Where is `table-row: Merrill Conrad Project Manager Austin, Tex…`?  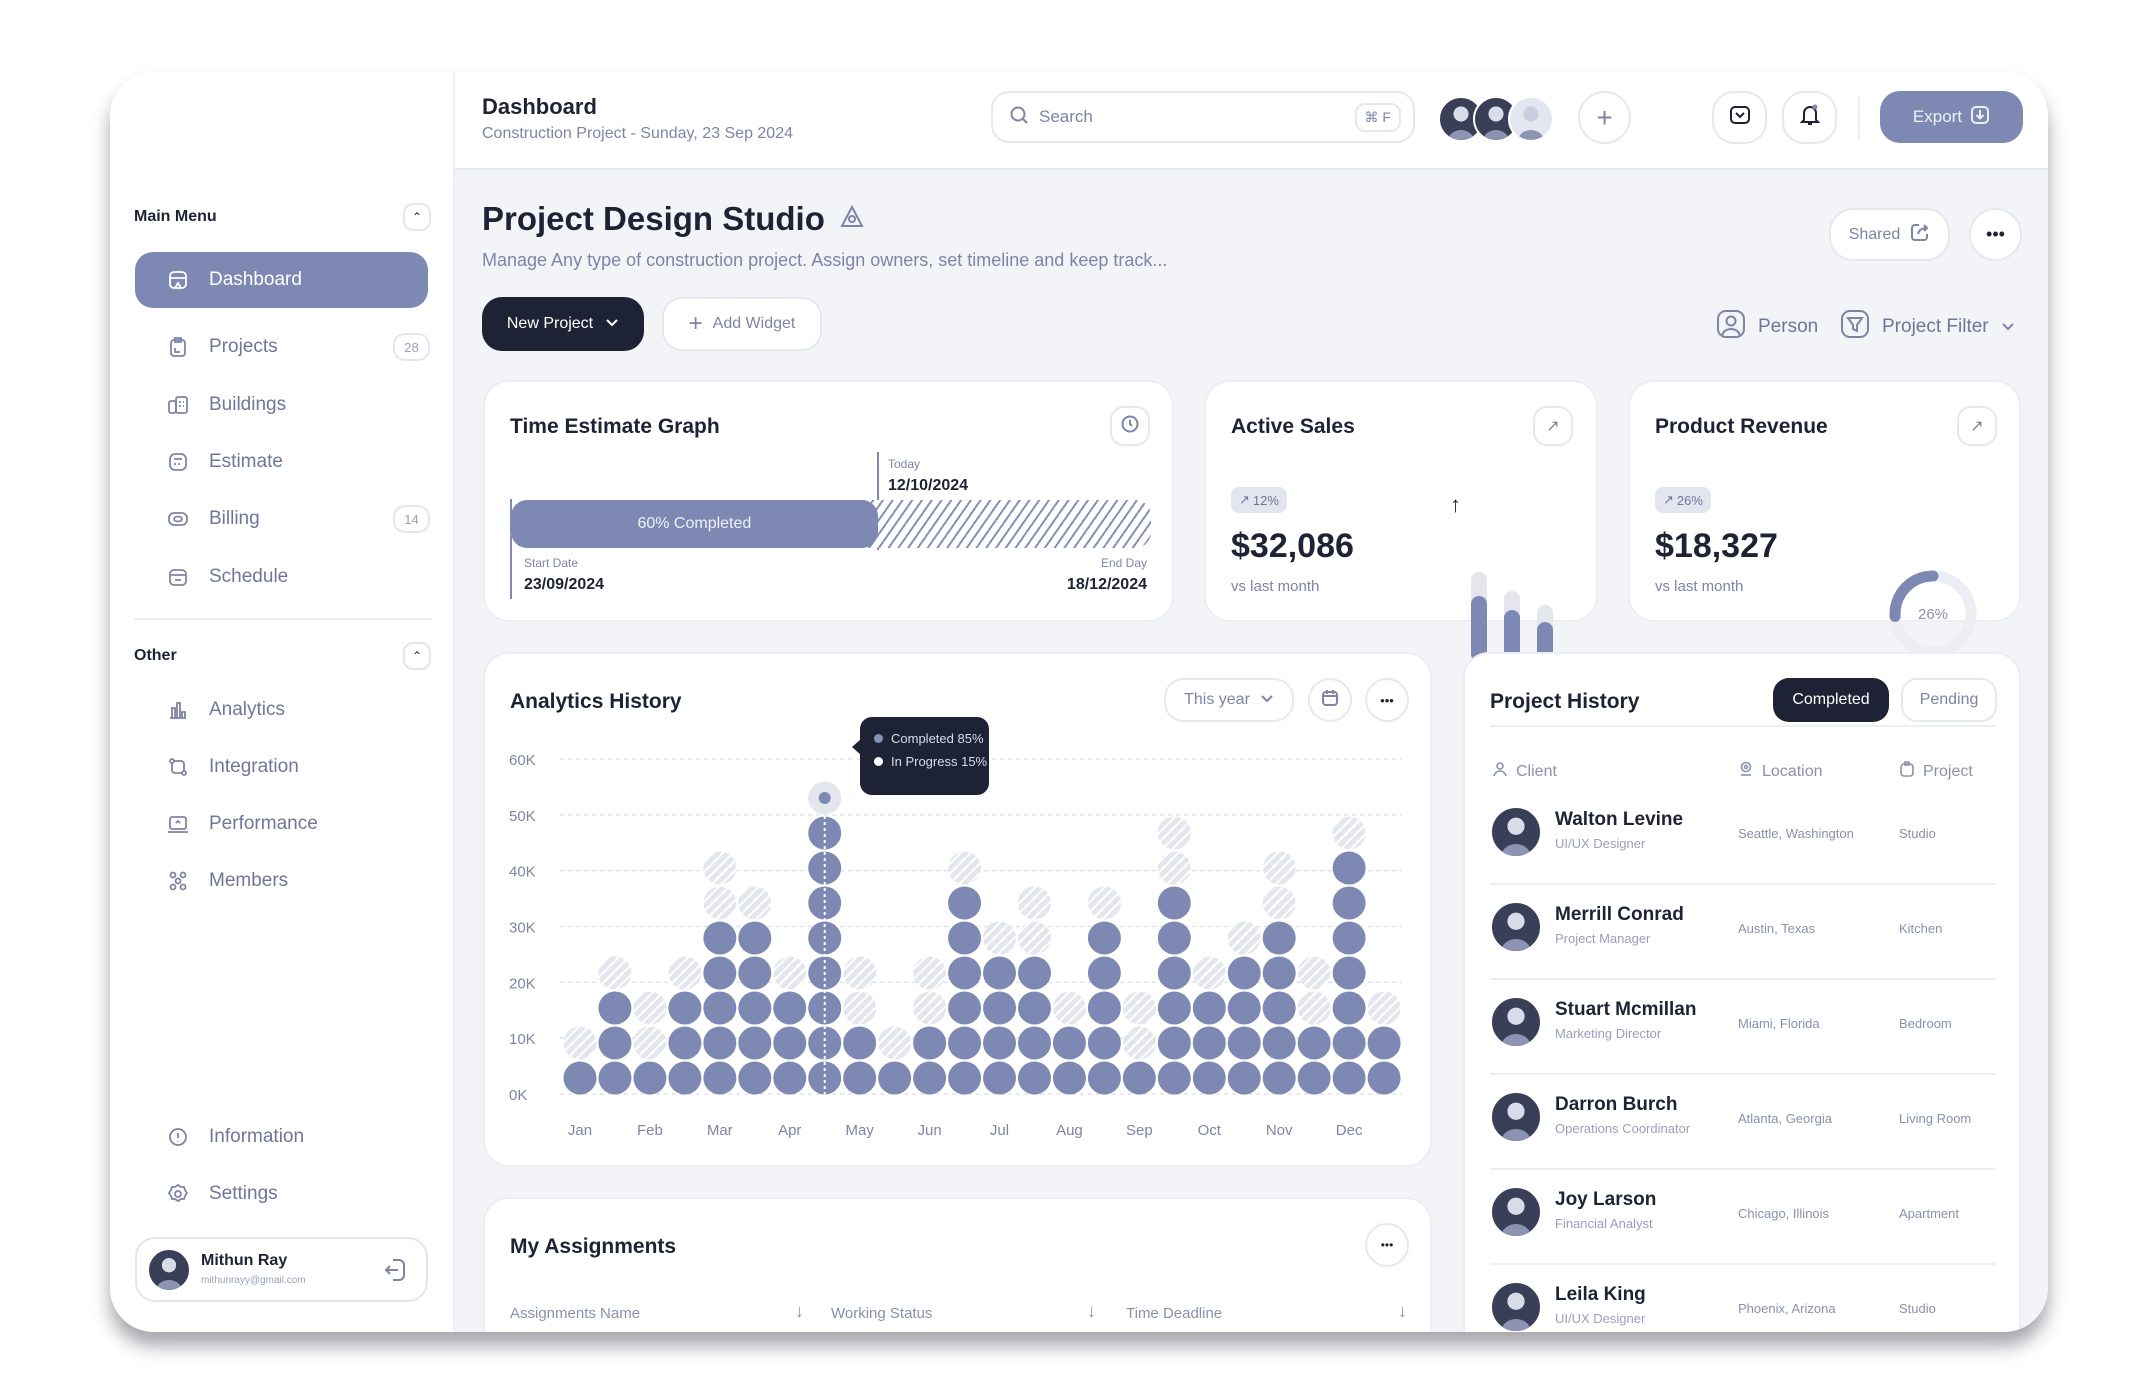
table-row: Merrill Conrad Project Manager Austin, Tex… is located at coordinates (1744, 932).